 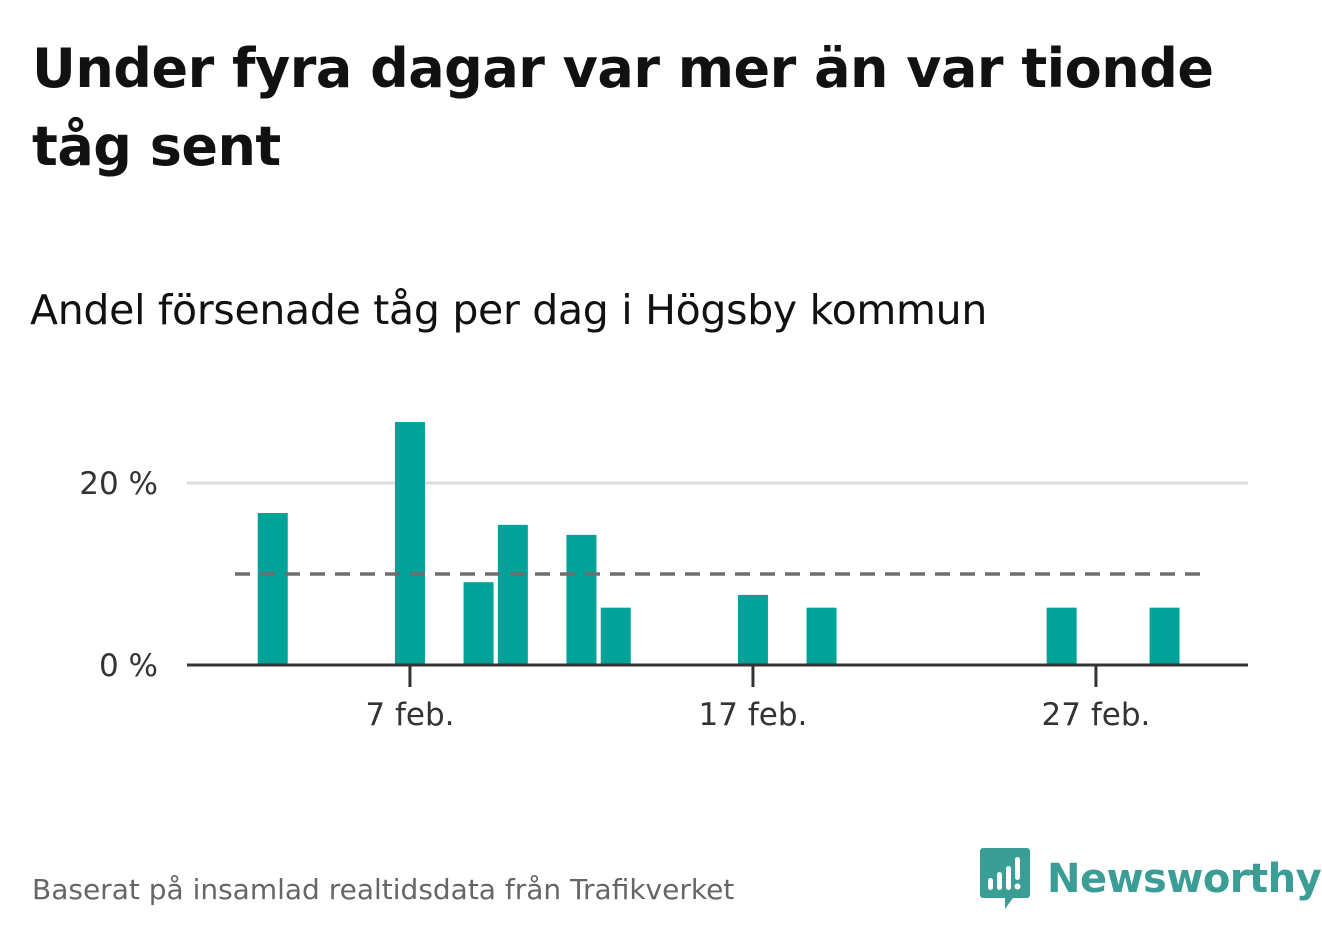 I want to click on logo-dot, so click(x=1017, y=886).